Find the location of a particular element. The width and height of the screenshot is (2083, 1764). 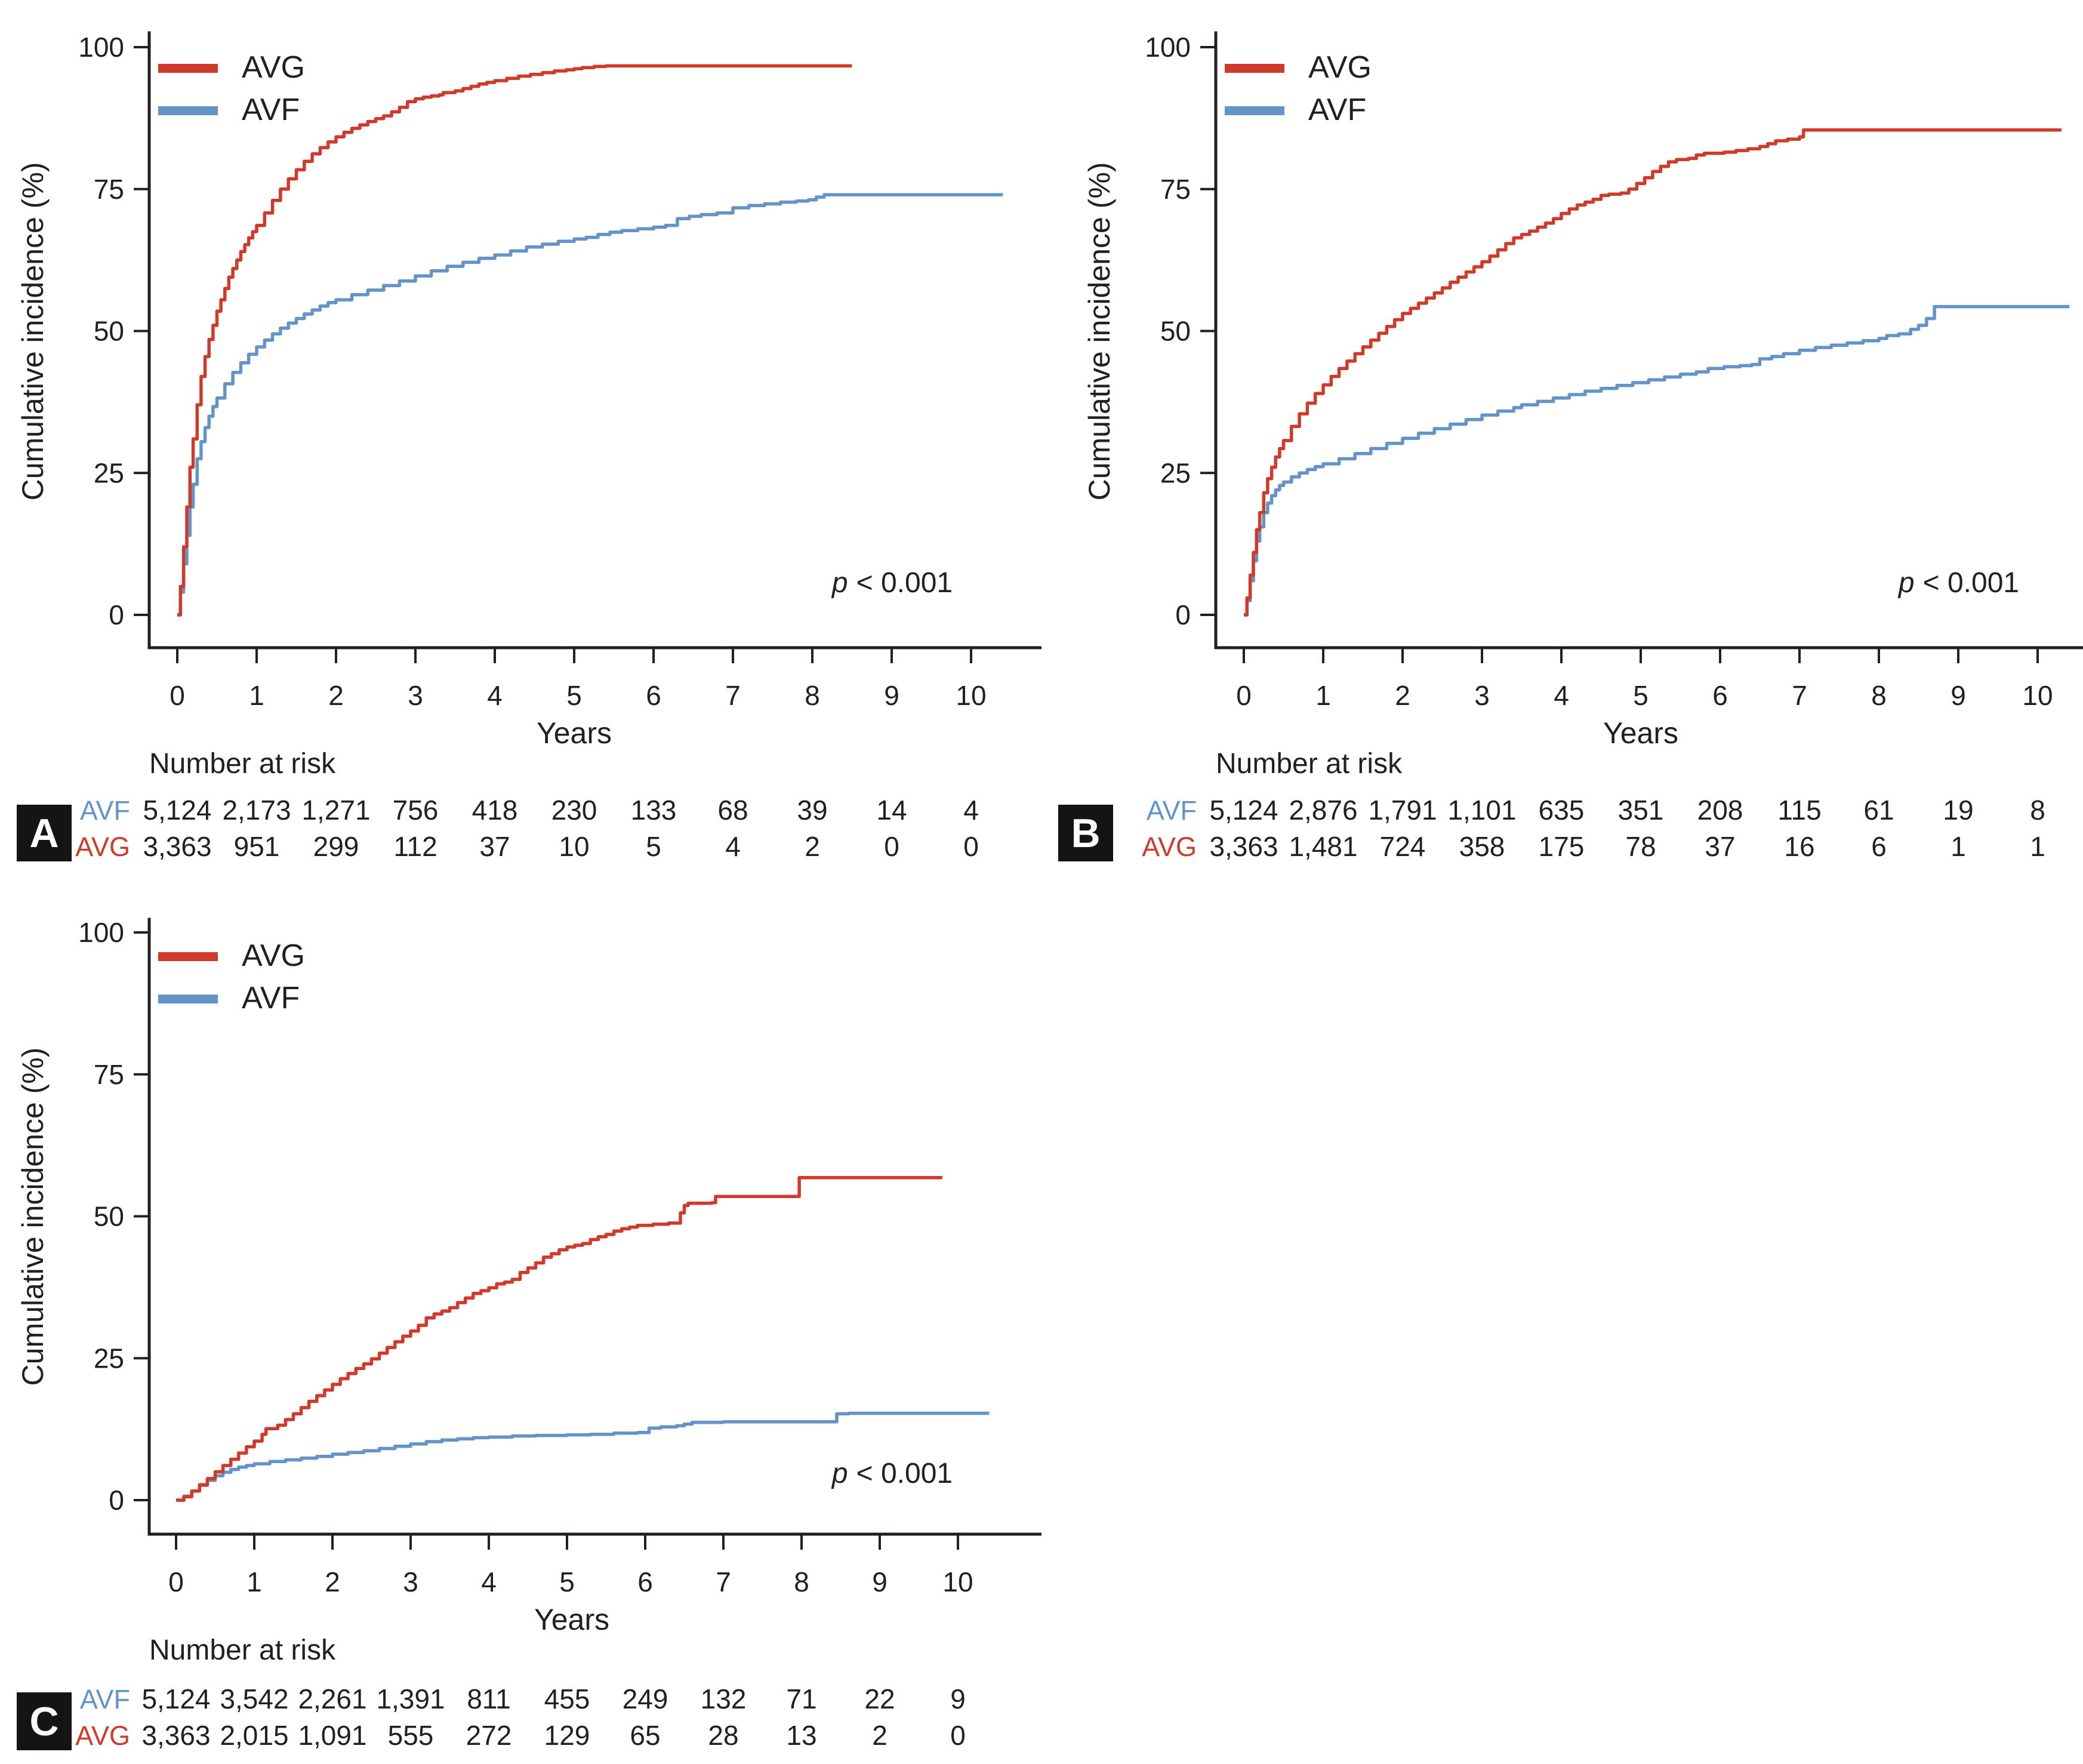

risk-value: 28 is located at coordinates (723, 1735).